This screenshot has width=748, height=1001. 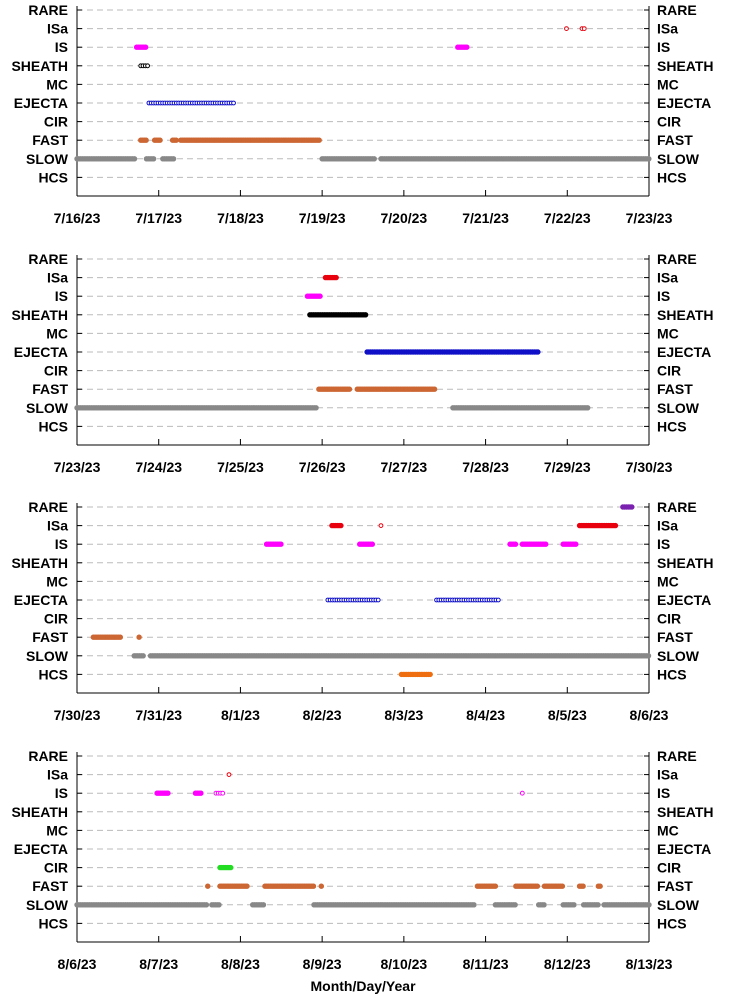 What do you see at coordinates (567, 467) in the screenshot?
I see `xtick-label: 7/29/23` at bounding box center [567, 467].